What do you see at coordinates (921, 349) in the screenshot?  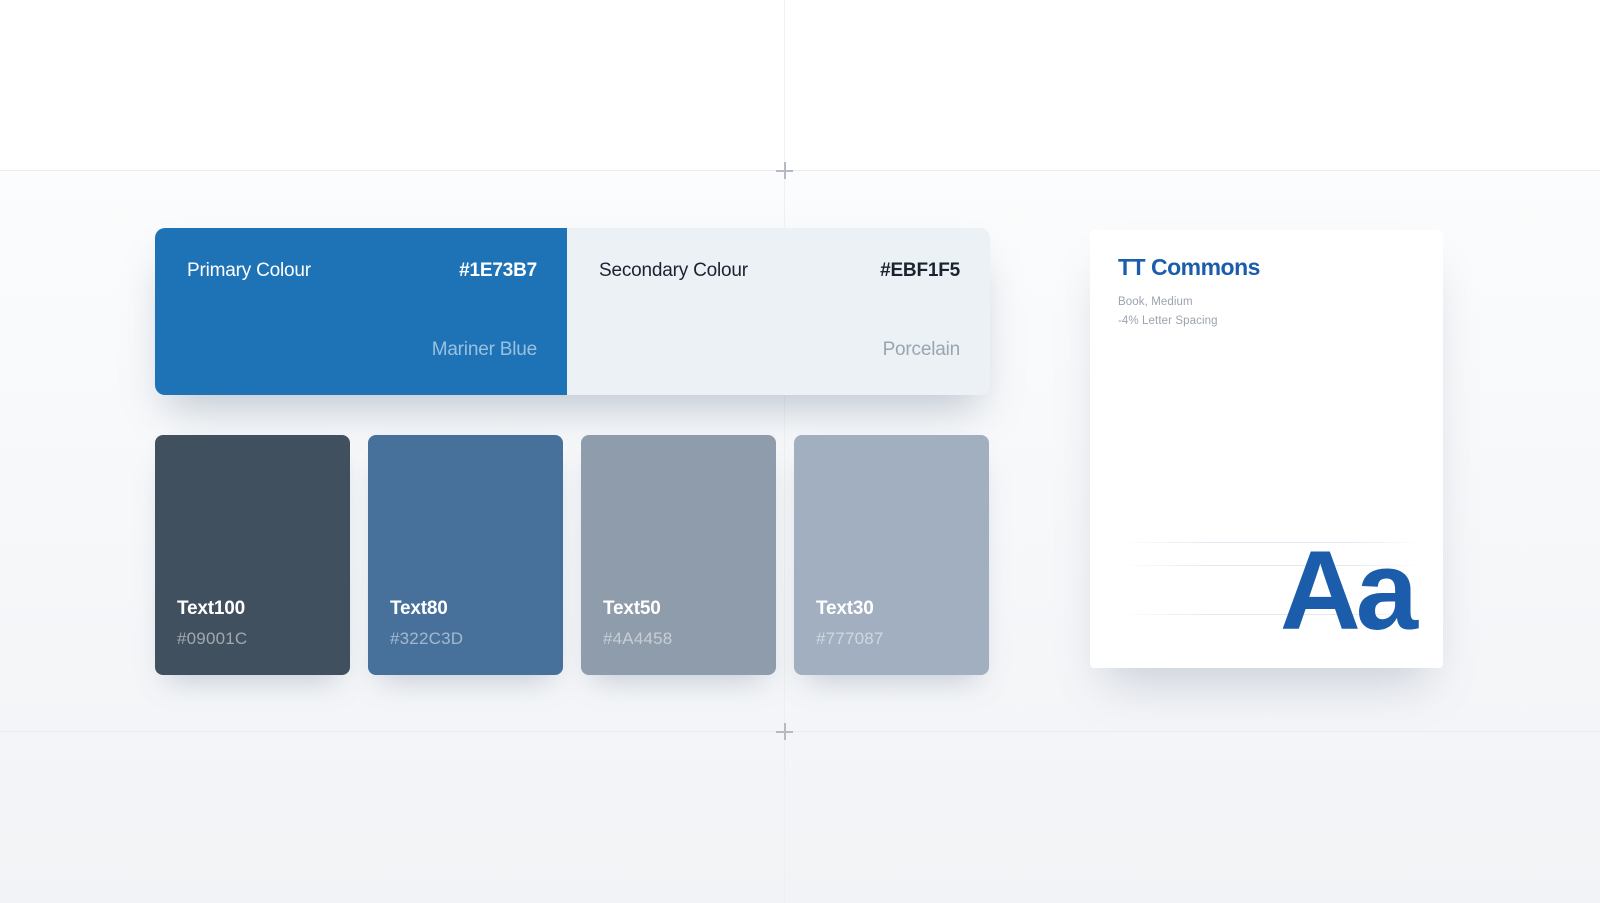 I see `secondary-colour-name: Porcelain` at bounding box center [921, 349].